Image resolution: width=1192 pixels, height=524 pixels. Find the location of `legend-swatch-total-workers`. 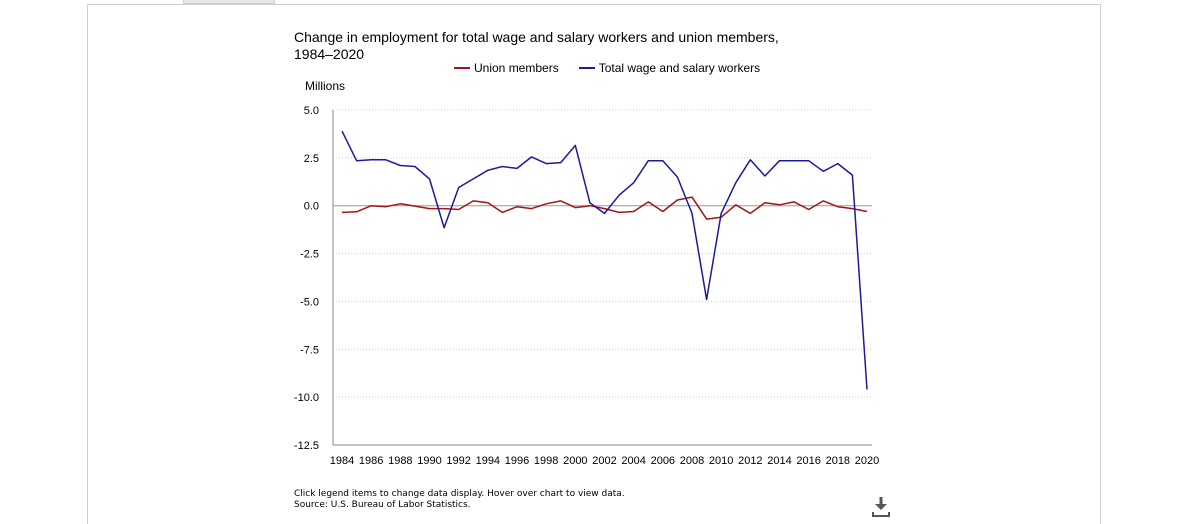

legend-swatch-total-workers is located at coordinates (586, 68).